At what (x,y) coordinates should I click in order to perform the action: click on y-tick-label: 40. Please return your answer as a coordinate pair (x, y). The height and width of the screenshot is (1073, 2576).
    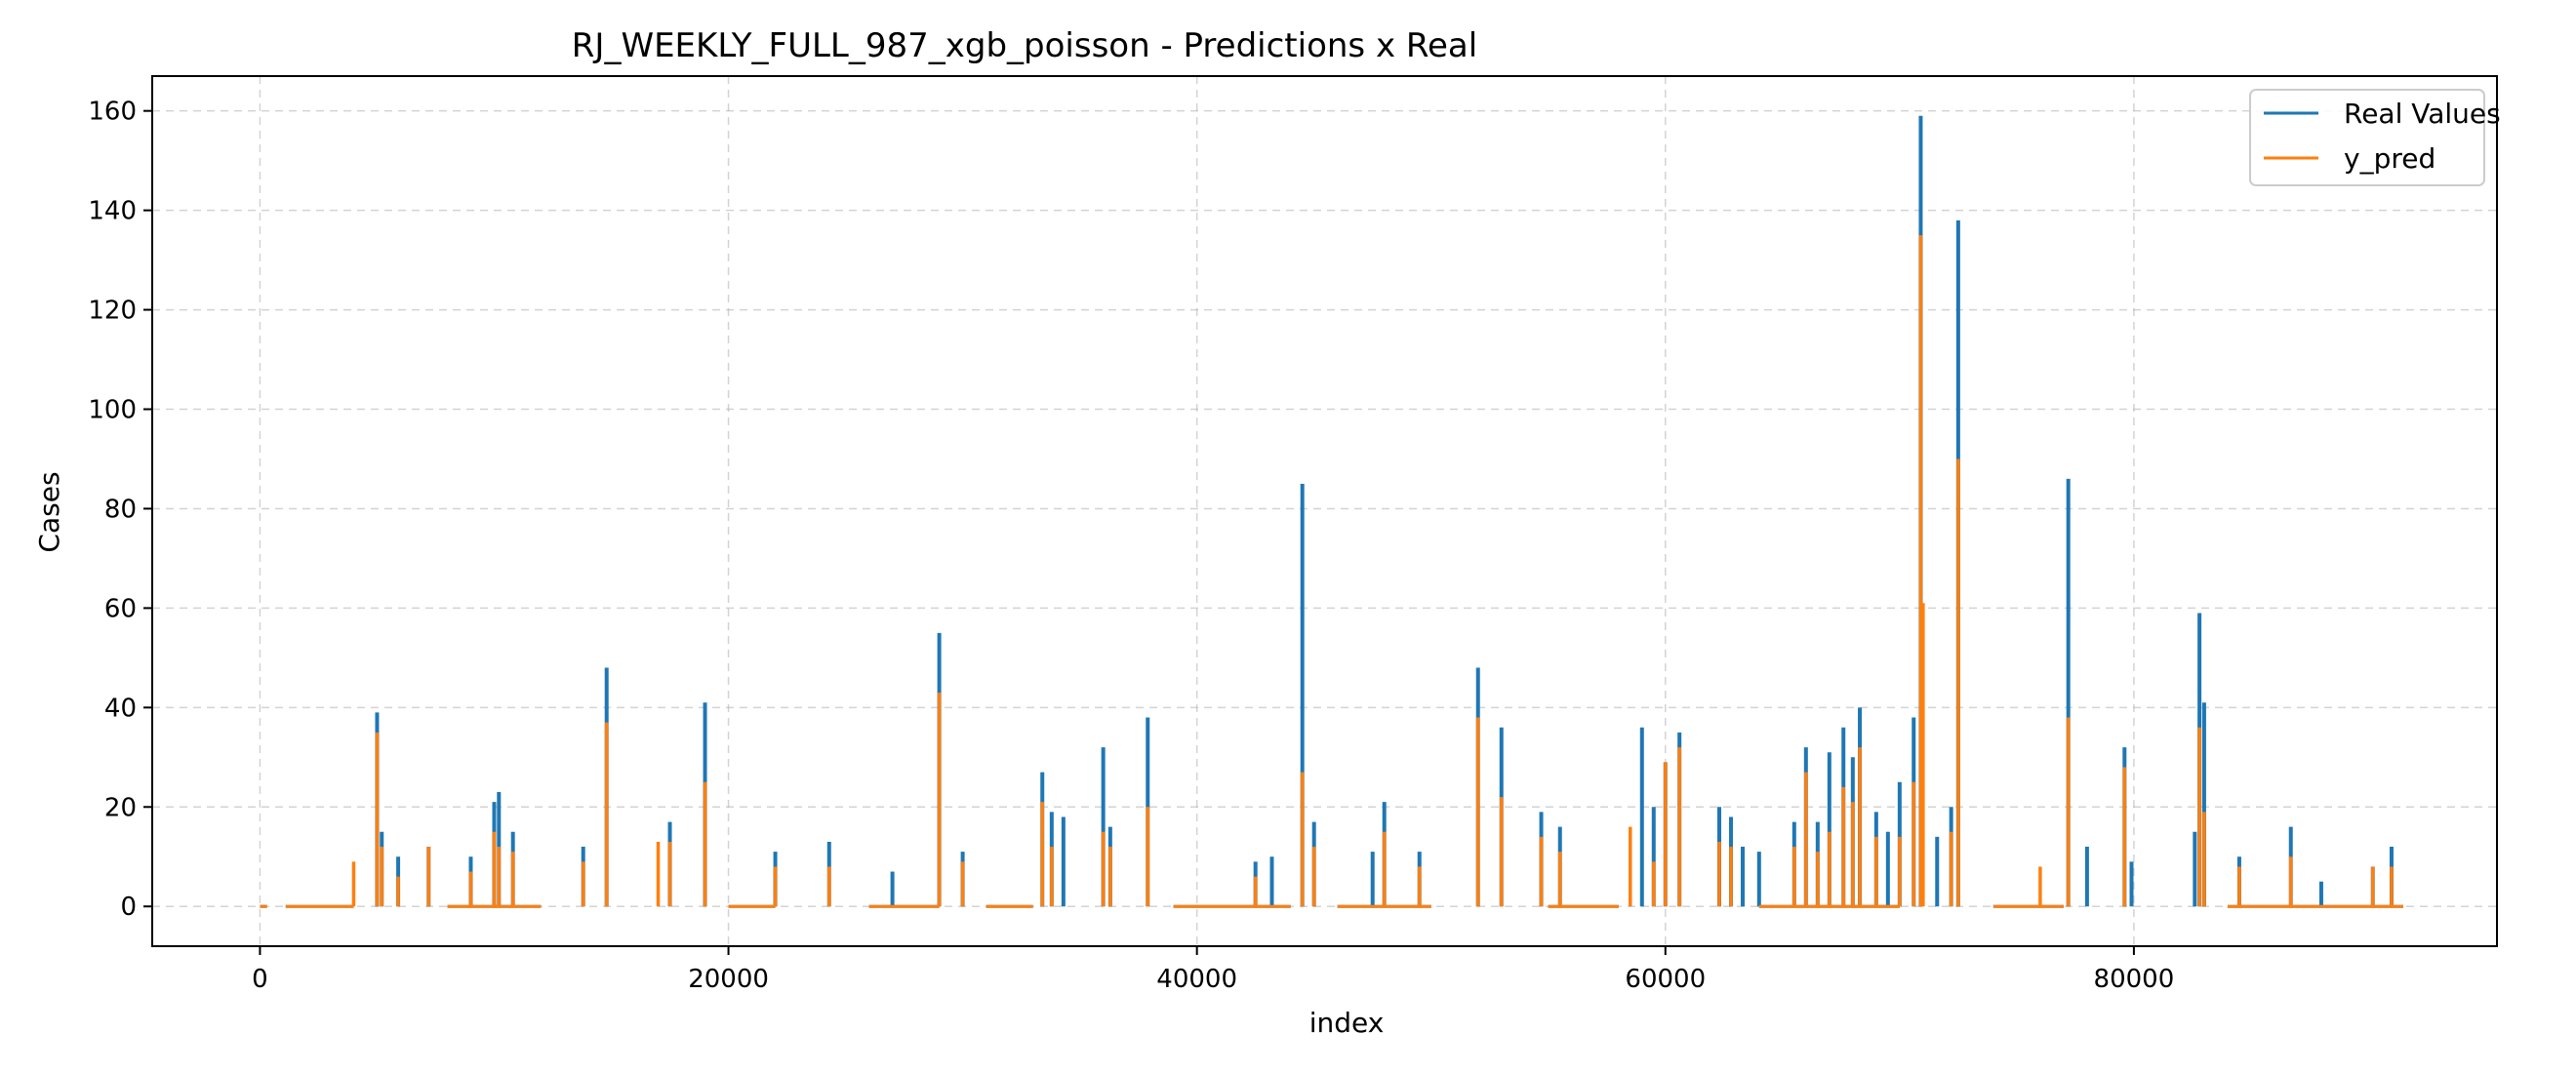
    Looking at the image, I should click on (120, 708).